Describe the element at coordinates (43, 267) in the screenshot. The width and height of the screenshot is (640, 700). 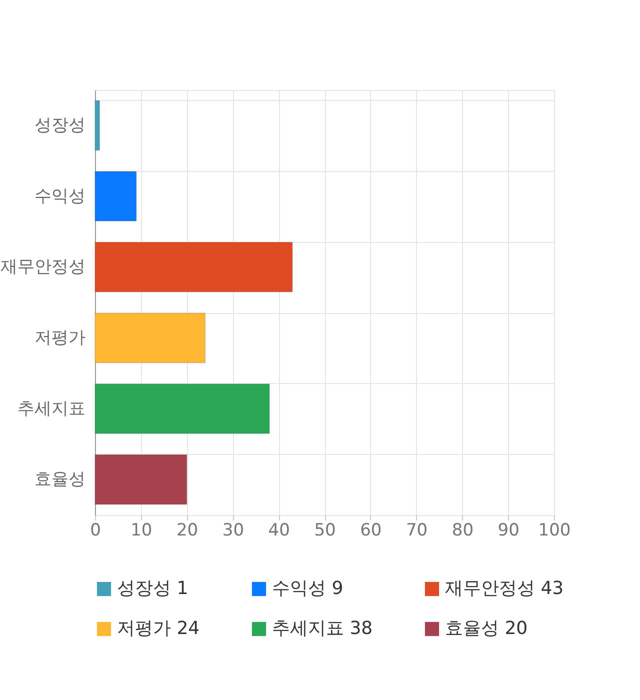
I see `y-tick-label: 재무안정성` at that location.